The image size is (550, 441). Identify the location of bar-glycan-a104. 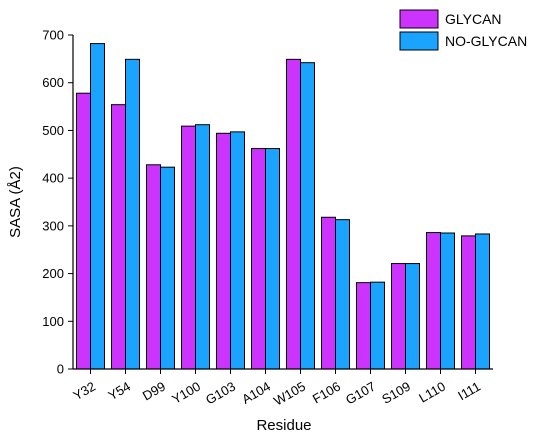
(258, 259).